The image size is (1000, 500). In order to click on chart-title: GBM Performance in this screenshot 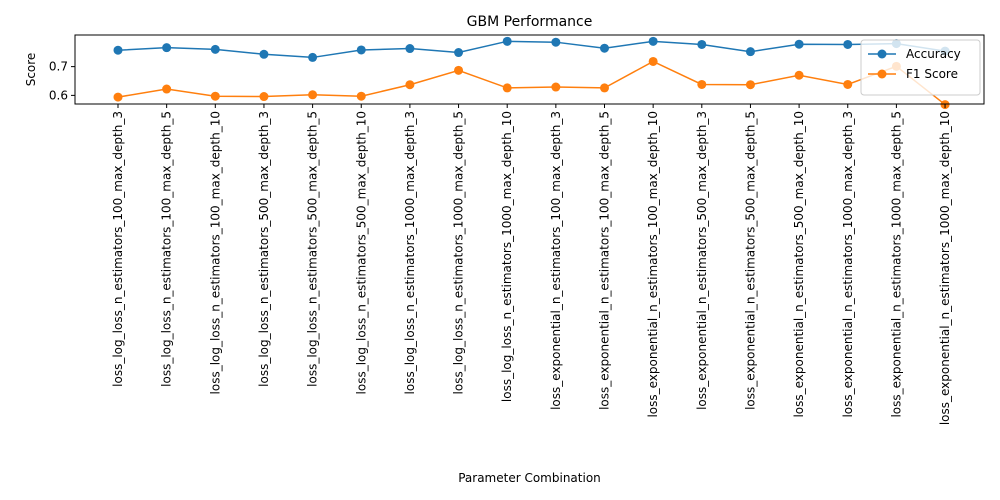, I will do `click(530, 22)`.